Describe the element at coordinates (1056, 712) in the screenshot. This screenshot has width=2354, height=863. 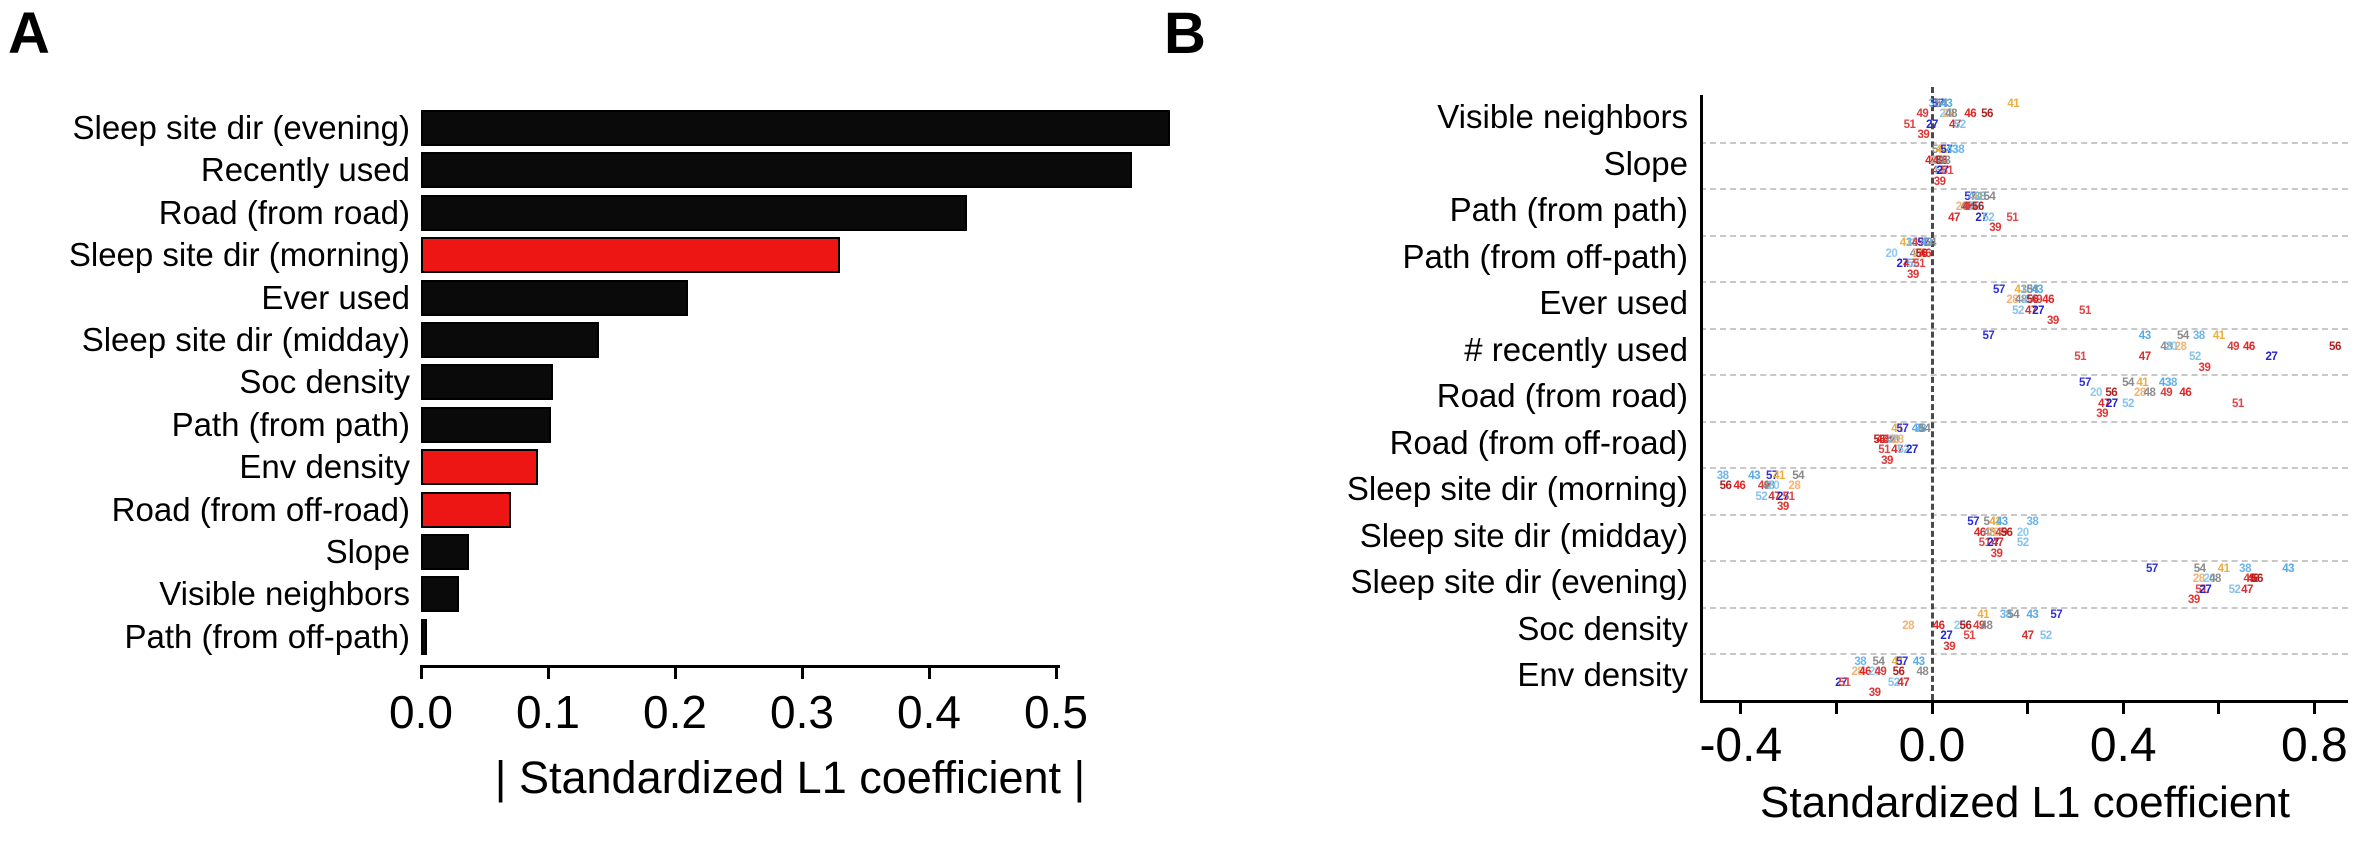
I see `panel-a-x-tick-label: 0.5` at that location.